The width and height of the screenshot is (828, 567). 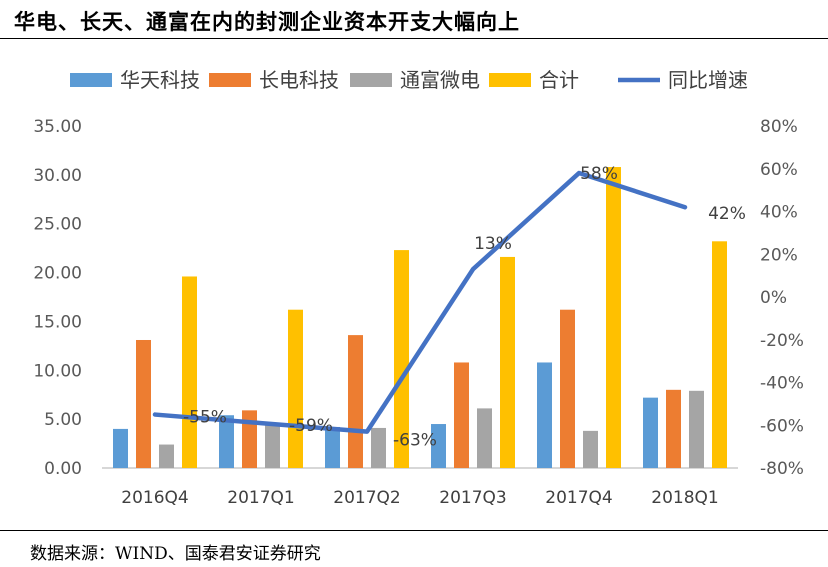 What do you see at coordinates (779, 255) in the screenshot?
I see `y-right-tick-label: 20%` at bounding box center [779, 255].